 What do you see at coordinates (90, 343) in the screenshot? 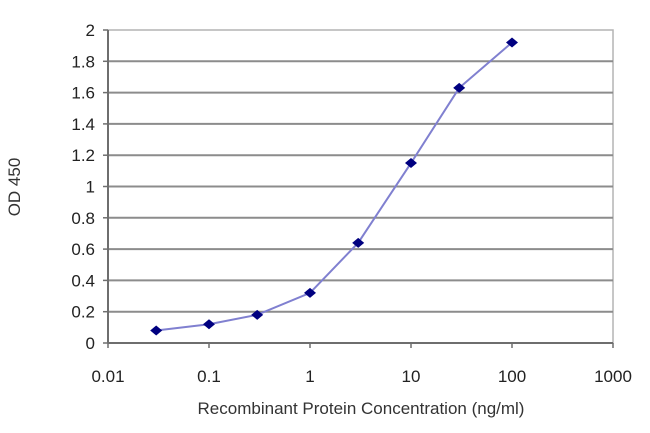
I see `y-tick-label: 0` at bounding box center [90, 343].